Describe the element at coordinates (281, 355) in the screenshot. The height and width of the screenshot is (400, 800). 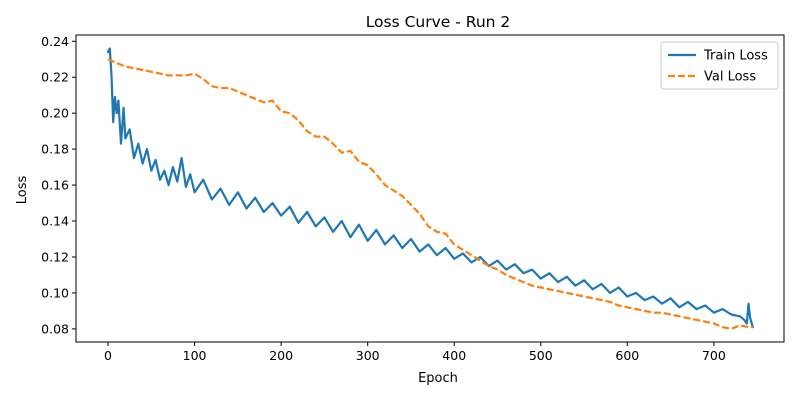
I see `x-tick-label: 200` at that location.